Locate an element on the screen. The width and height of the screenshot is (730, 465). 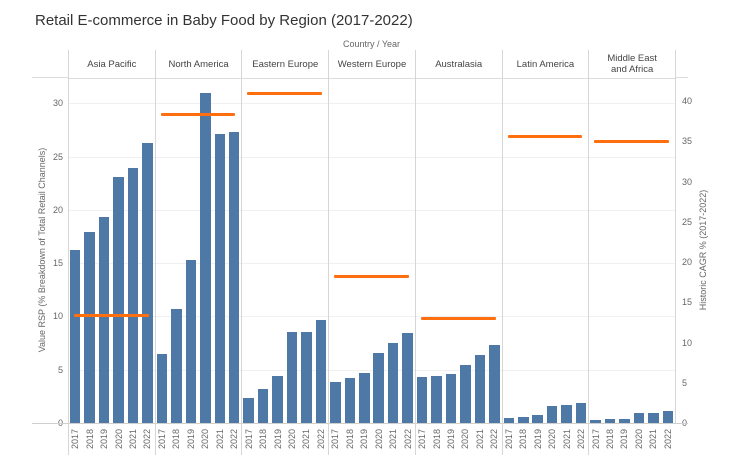
header-divider is located at coordinates (681, 77).